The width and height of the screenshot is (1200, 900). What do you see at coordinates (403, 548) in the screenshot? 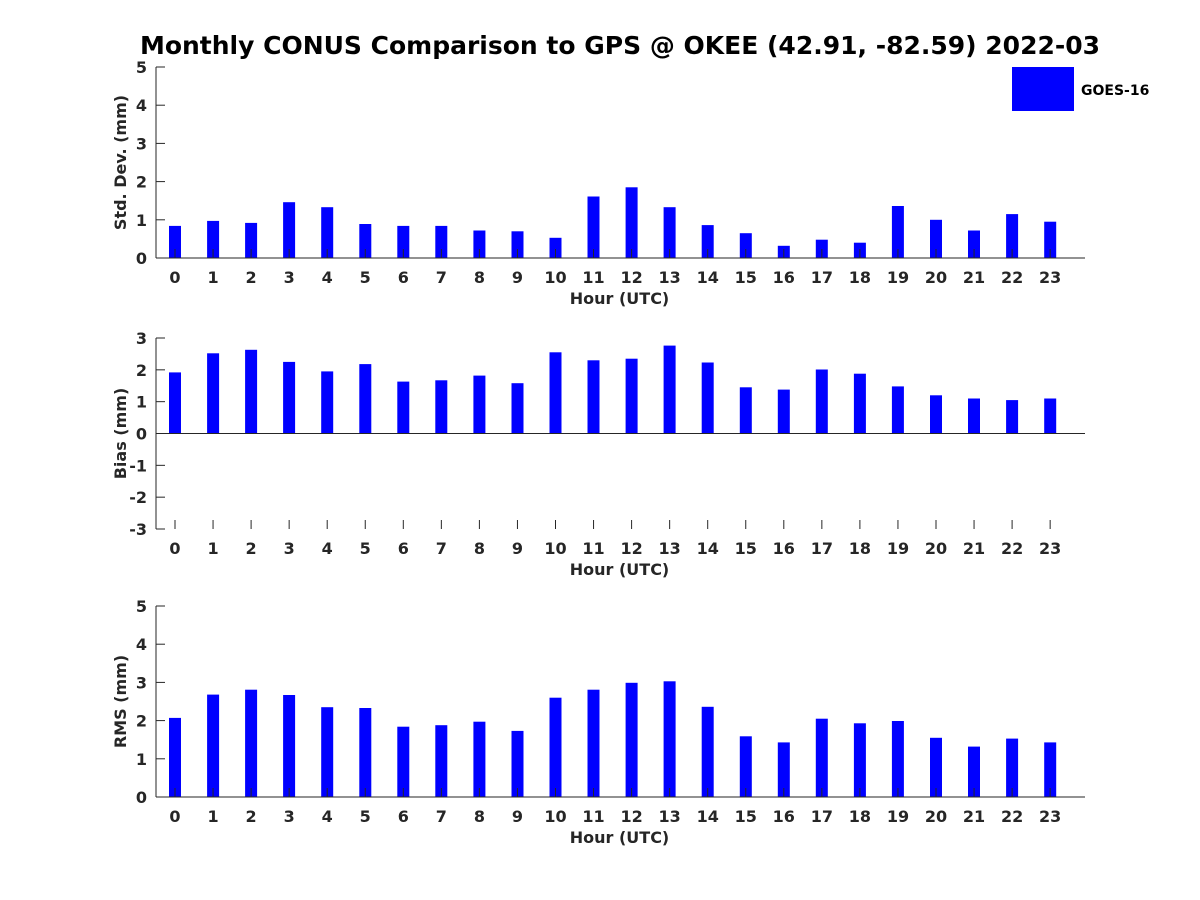
I see `bias-x-tick-label: 6` at bounding box center [403, 548].